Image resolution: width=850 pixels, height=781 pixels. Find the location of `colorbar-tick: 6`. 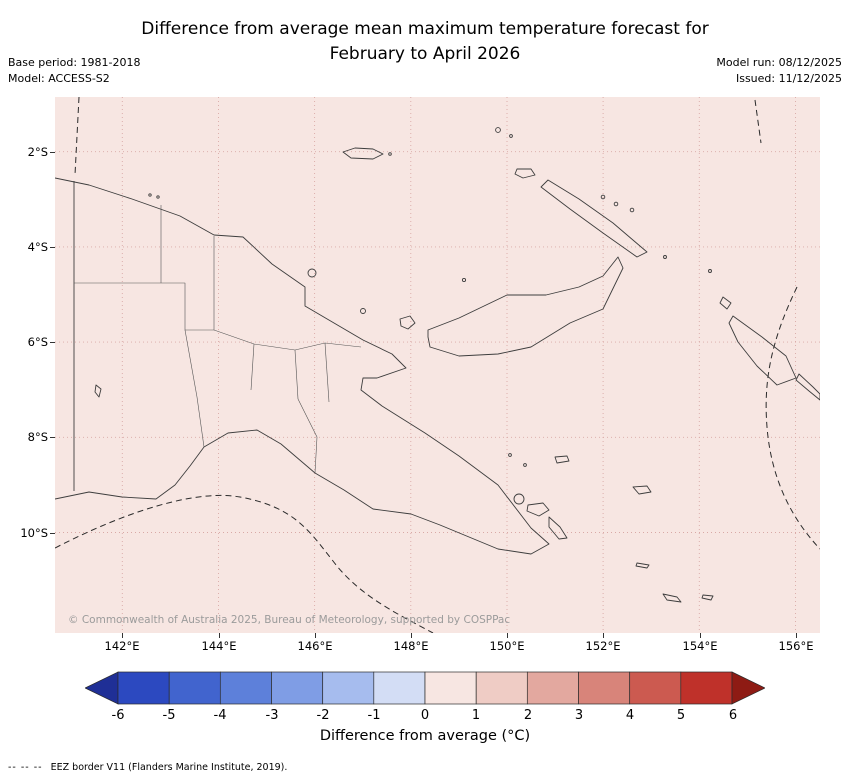

colorbar-tick: 6 is located at coordinates (733, 715).